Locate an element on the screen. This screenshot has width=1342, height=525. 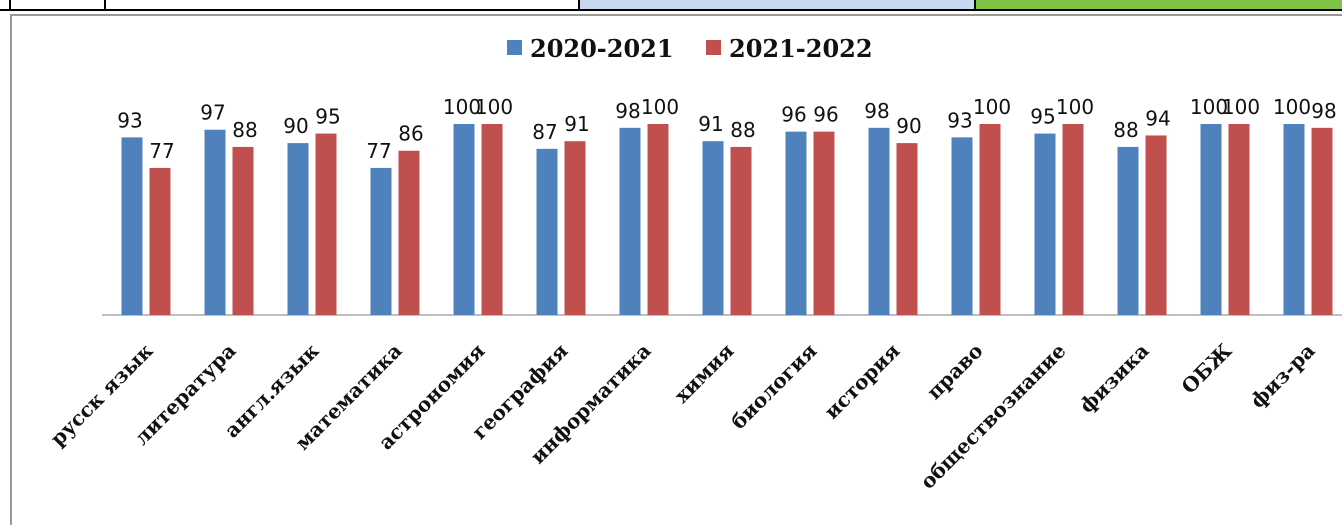
legend-swatch-2021-2022 is located at coordinates (713, 47).